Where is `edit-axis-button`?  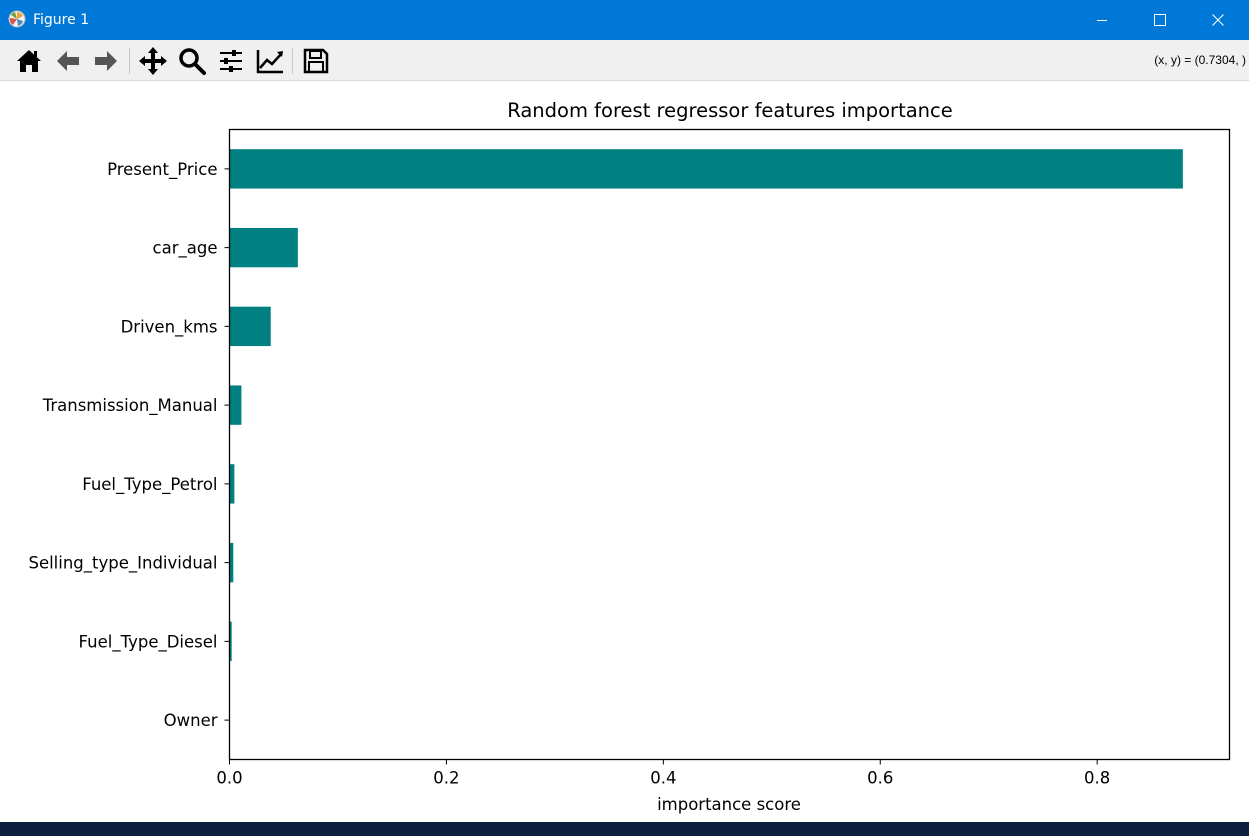 edit-axis-button is located at coordinates (270, 61).